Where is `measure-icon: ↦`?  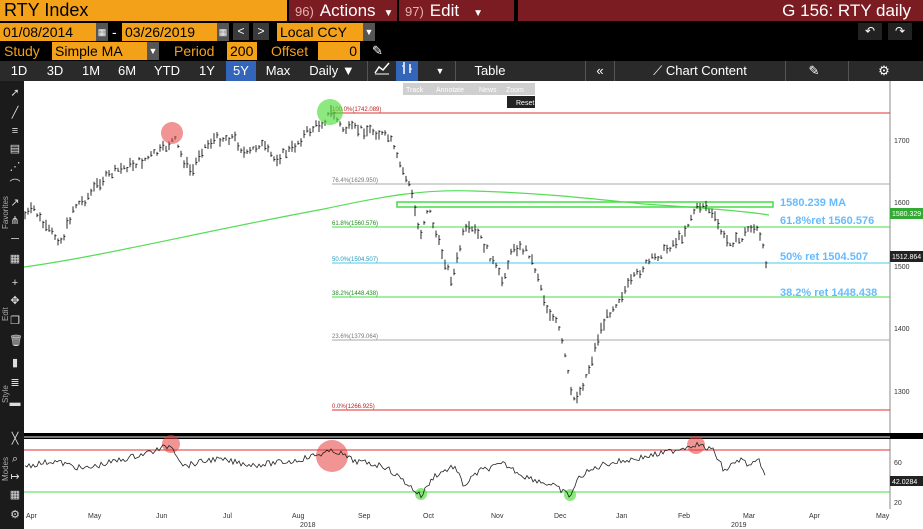 measure-icon: ↦ is located at coordinates (15, 477).